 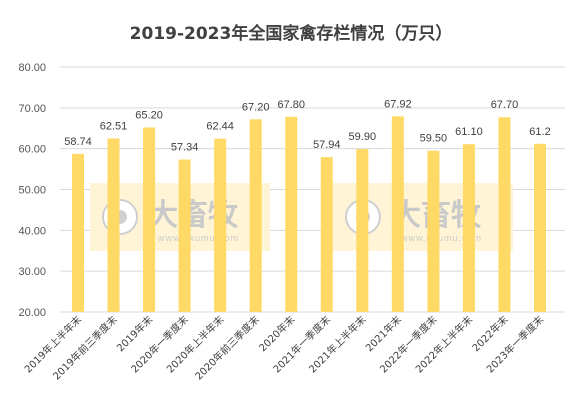 I want to click on data-label: 58.74, so click(x=78, y=142).